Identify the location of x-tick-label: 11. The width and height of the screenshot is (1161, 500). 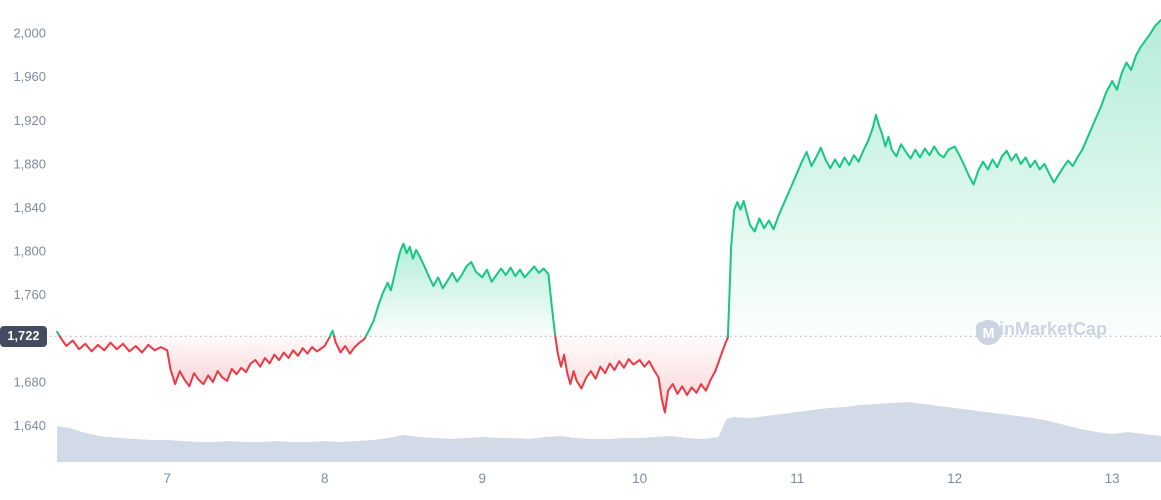
(797, 478).